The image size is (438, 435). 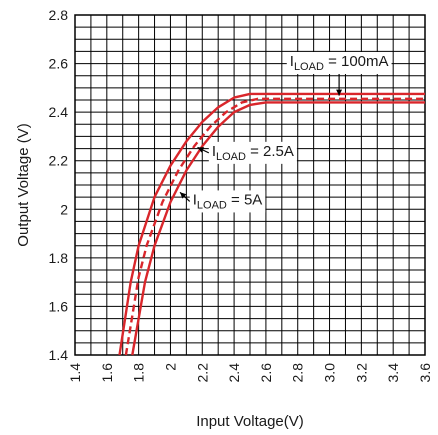 What do you see at coordinates (59, 64) in the screenshot?
I see `y-tick-label: 2.6` at bounding box center [59, 64].